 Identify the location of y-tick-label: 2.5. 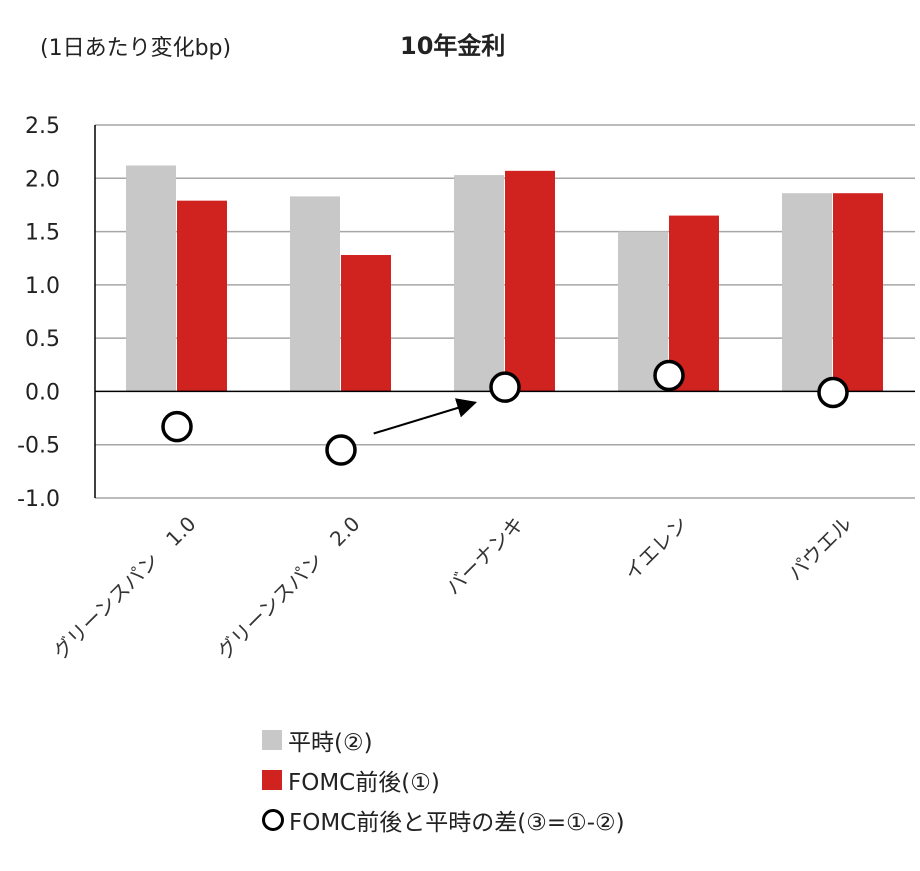
(42, 126).